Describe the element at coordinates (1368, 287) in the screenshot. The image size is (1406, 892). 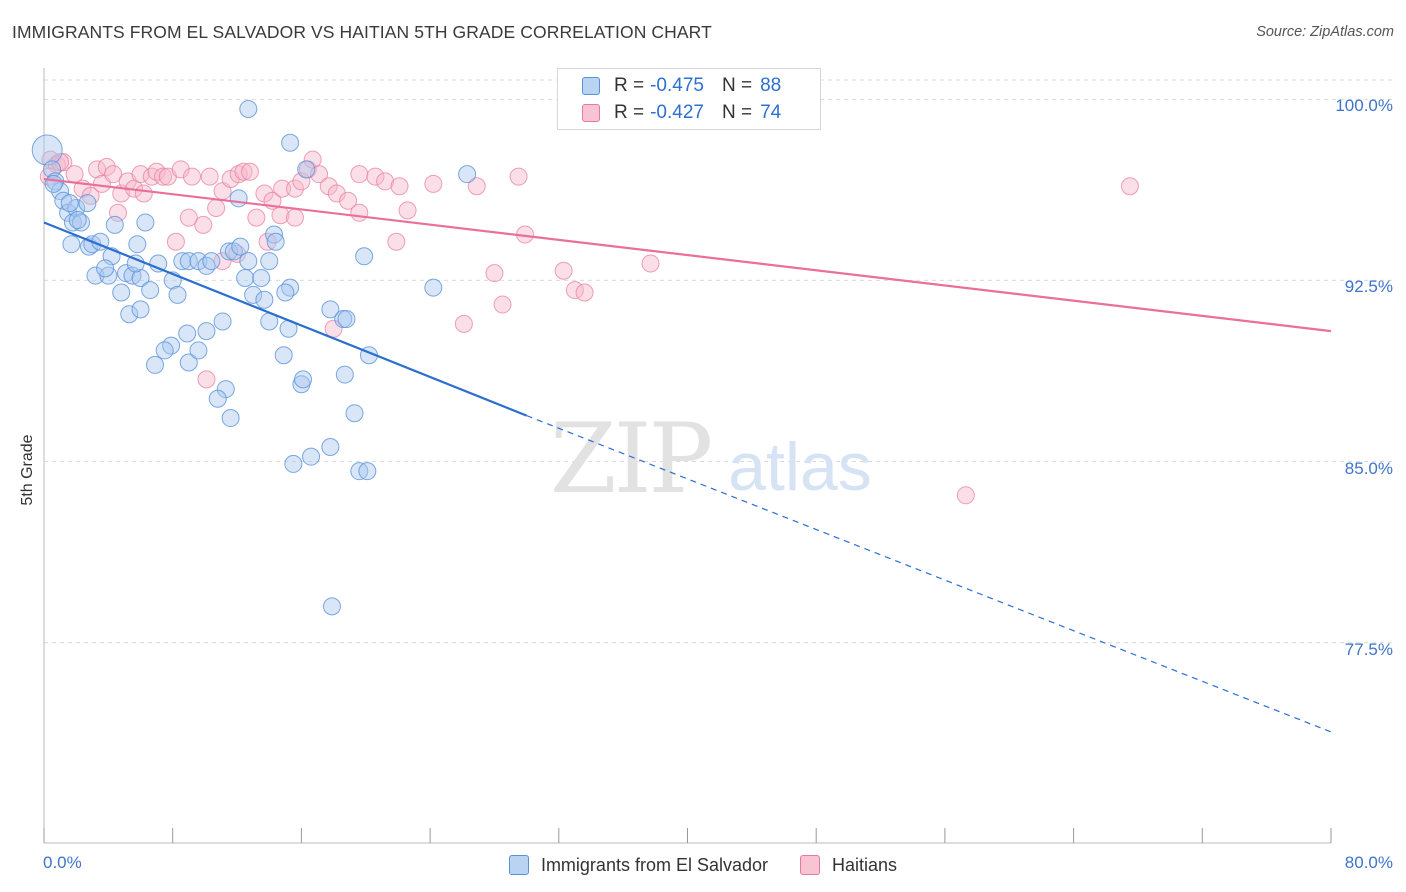
I see `y-tick-label: 92.5%` at that location.